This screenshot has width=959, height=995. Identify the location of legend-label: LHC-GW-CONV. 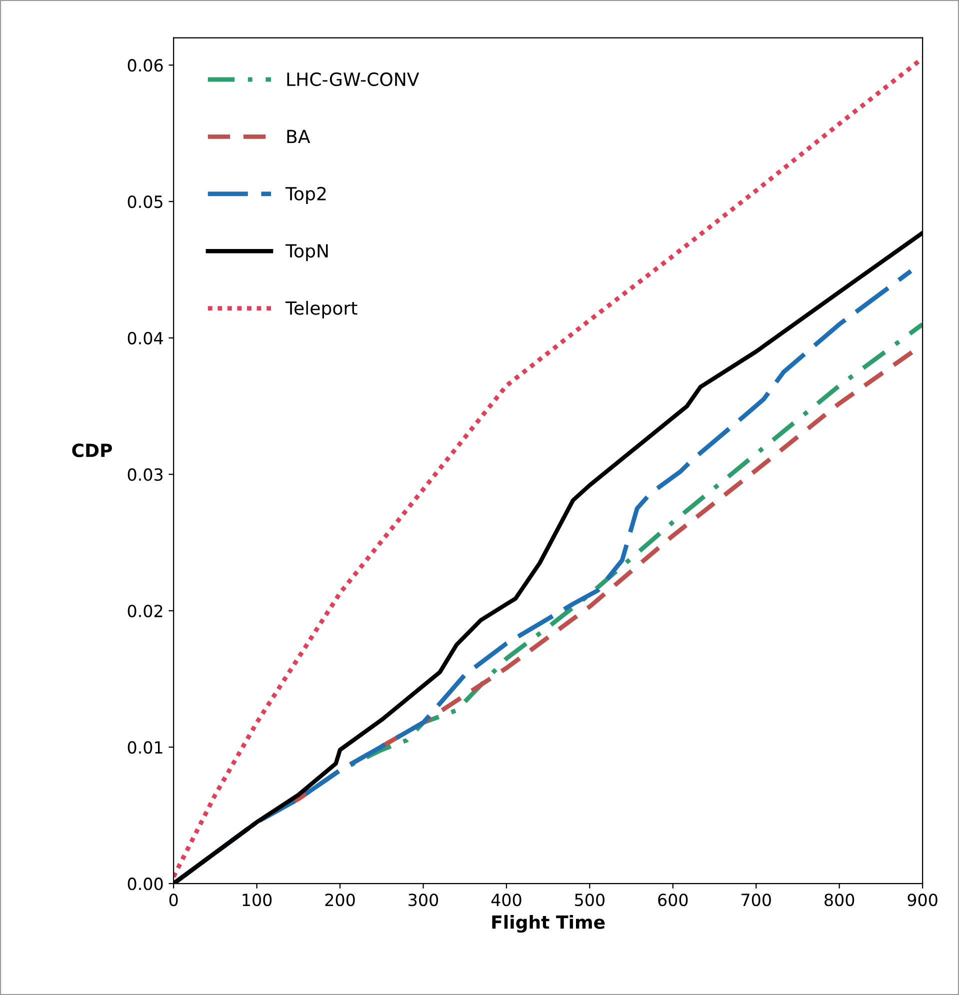
(353, 79).